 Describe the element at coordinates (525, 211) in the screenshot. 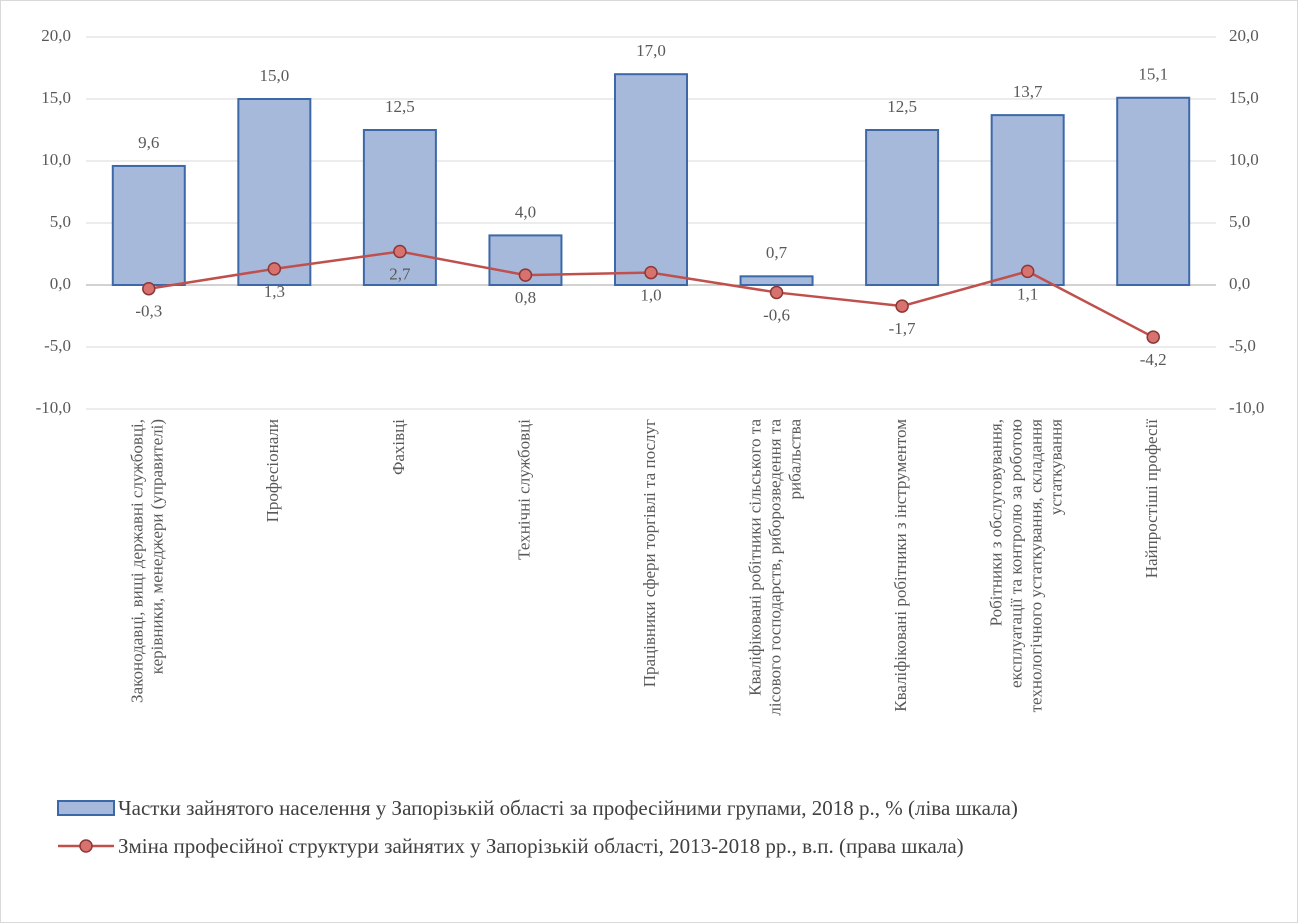

I see `bar-value-label: 4,0` at that location.